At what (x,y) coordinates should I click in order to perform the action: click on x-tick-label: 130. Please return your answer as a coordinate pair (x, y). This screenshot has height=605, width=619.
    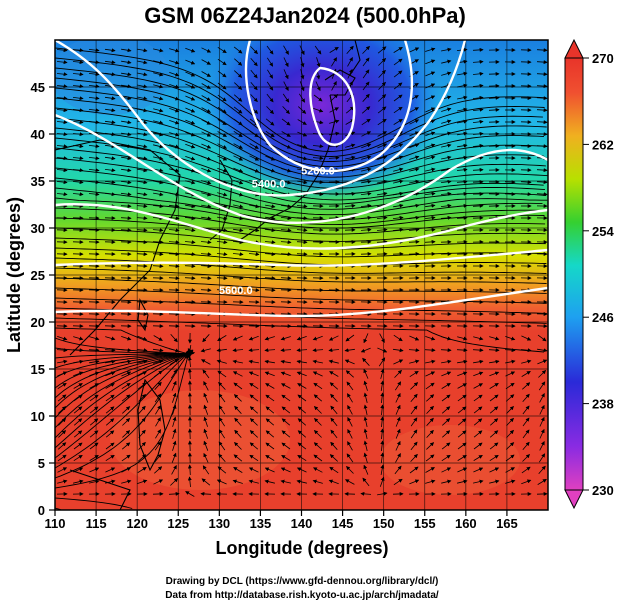
    Looking at the image, I should click on (219, 523).